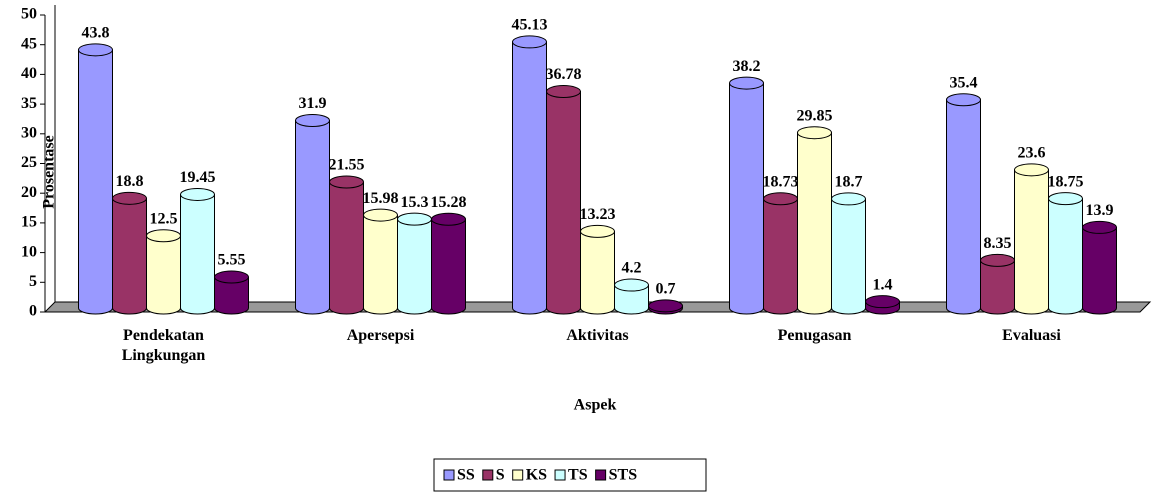 The height and width of the screenshot is (497, 1154). I want to click on x-tick-label: Penugasan, so click(814, 335).